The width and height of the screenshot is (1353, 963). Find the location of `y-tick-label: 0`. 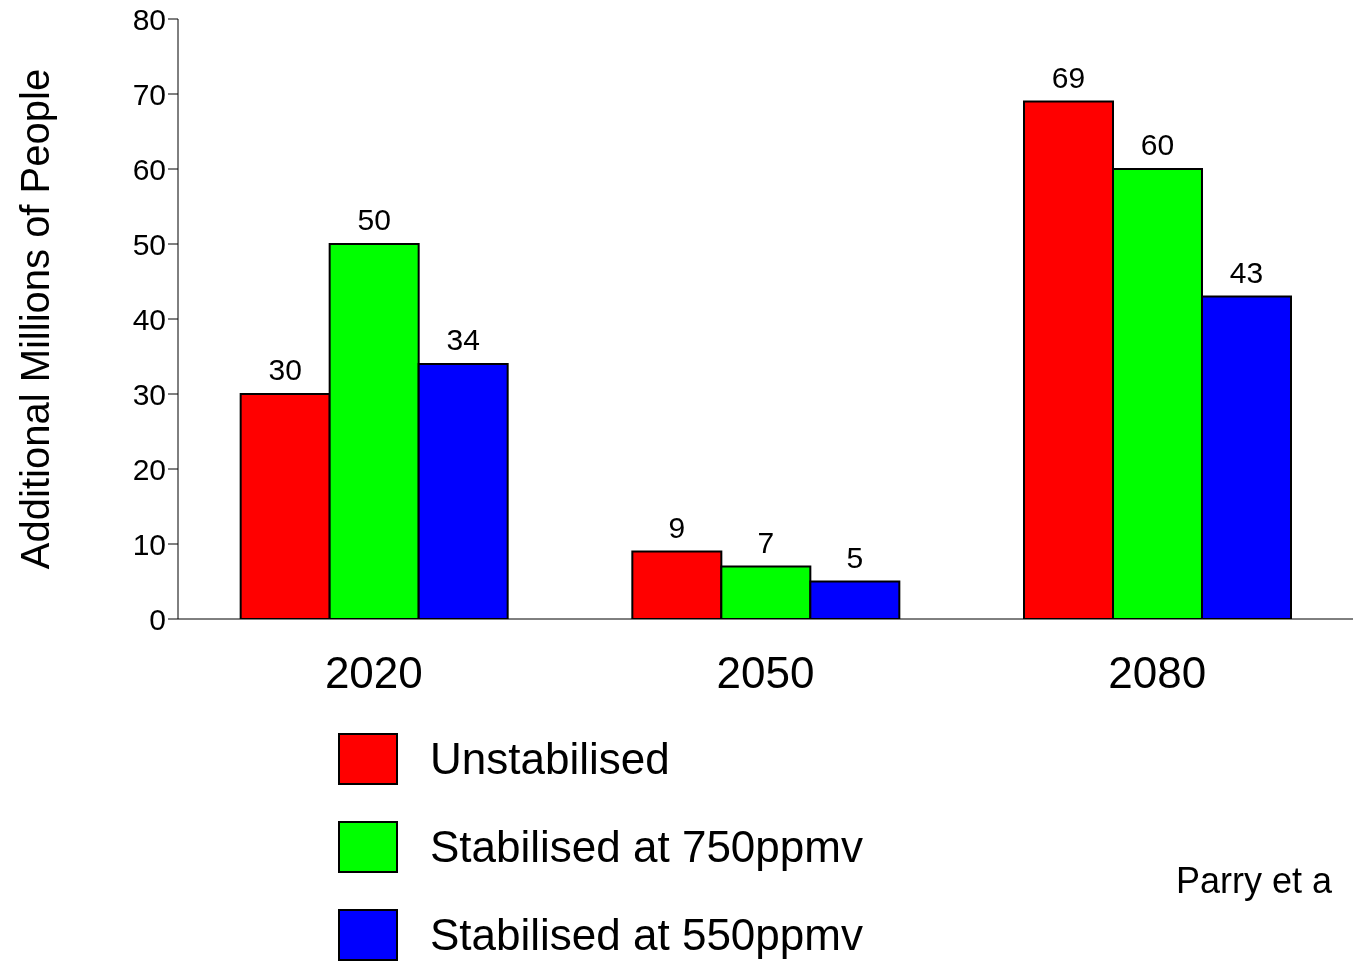

y-tick-label: 0 is located at coordinates (157, 619).